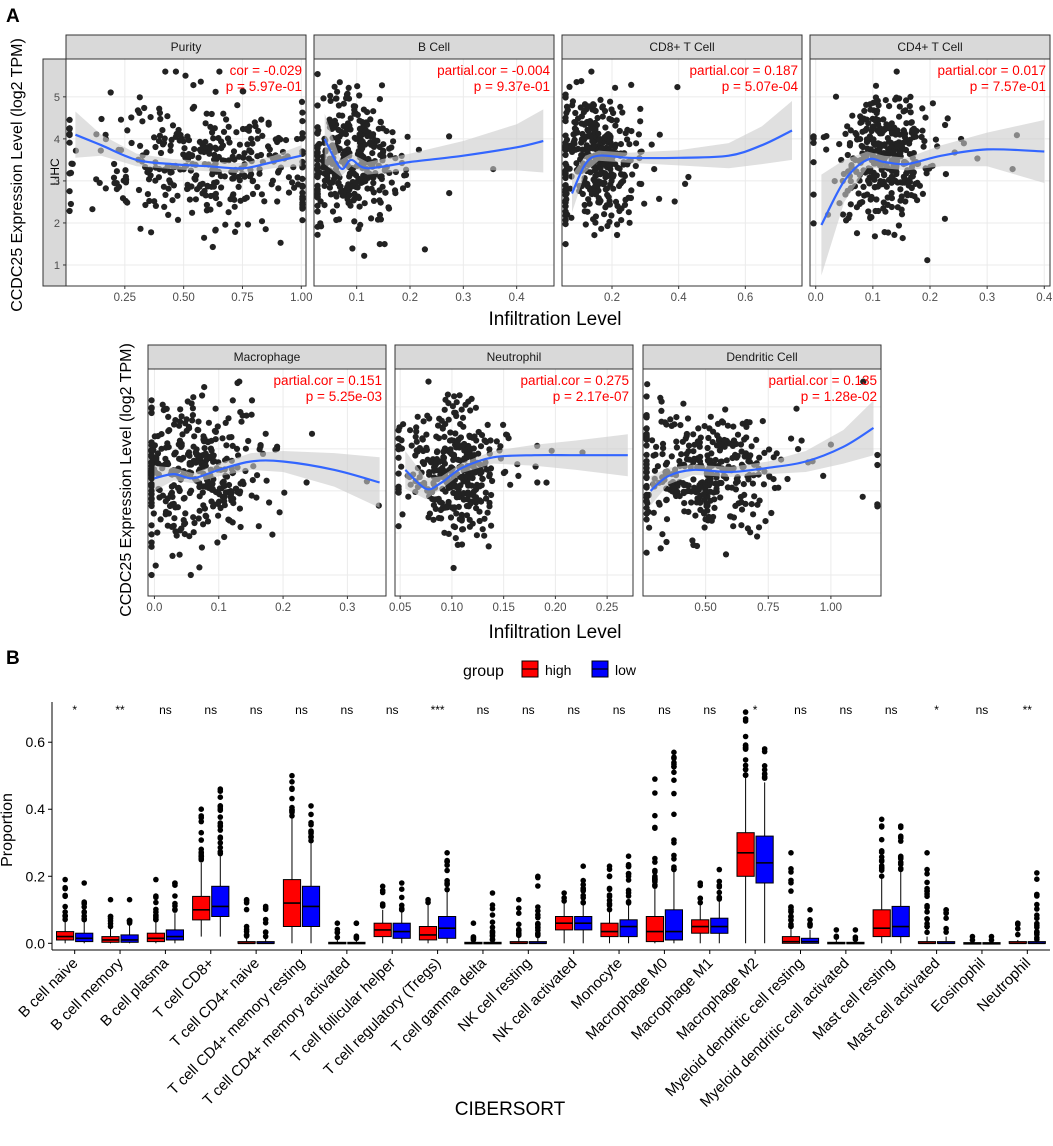 The height and width of the screenshot is (1146, 1053). What do you see at coordinates (744, 70) in the screenshot?
I see `stat-correlation: partial.cor = 0.187` at bounding box center [744, 70].